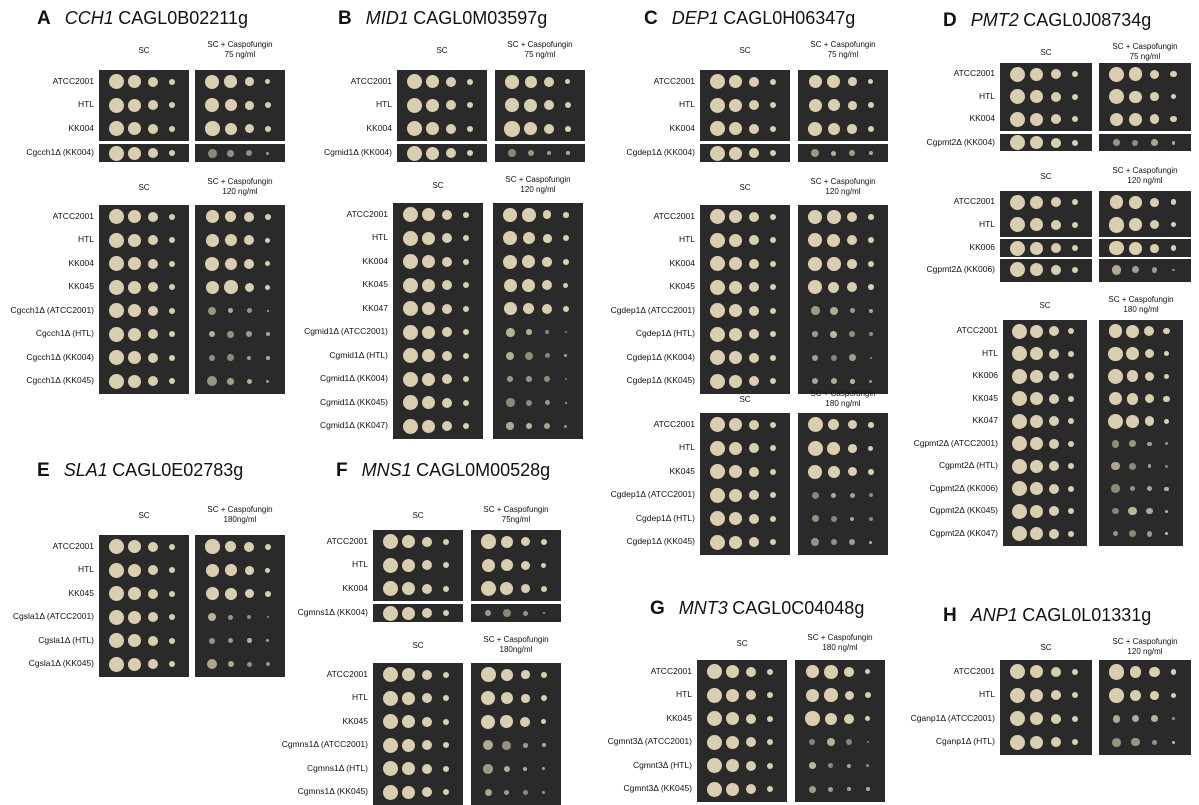 The width and height of the screenshot is (1199, 805). What do you see at coordinates (994, 615) in the screenshot?
I see `gene-name: ANP1` at bounding box center [994, 615].